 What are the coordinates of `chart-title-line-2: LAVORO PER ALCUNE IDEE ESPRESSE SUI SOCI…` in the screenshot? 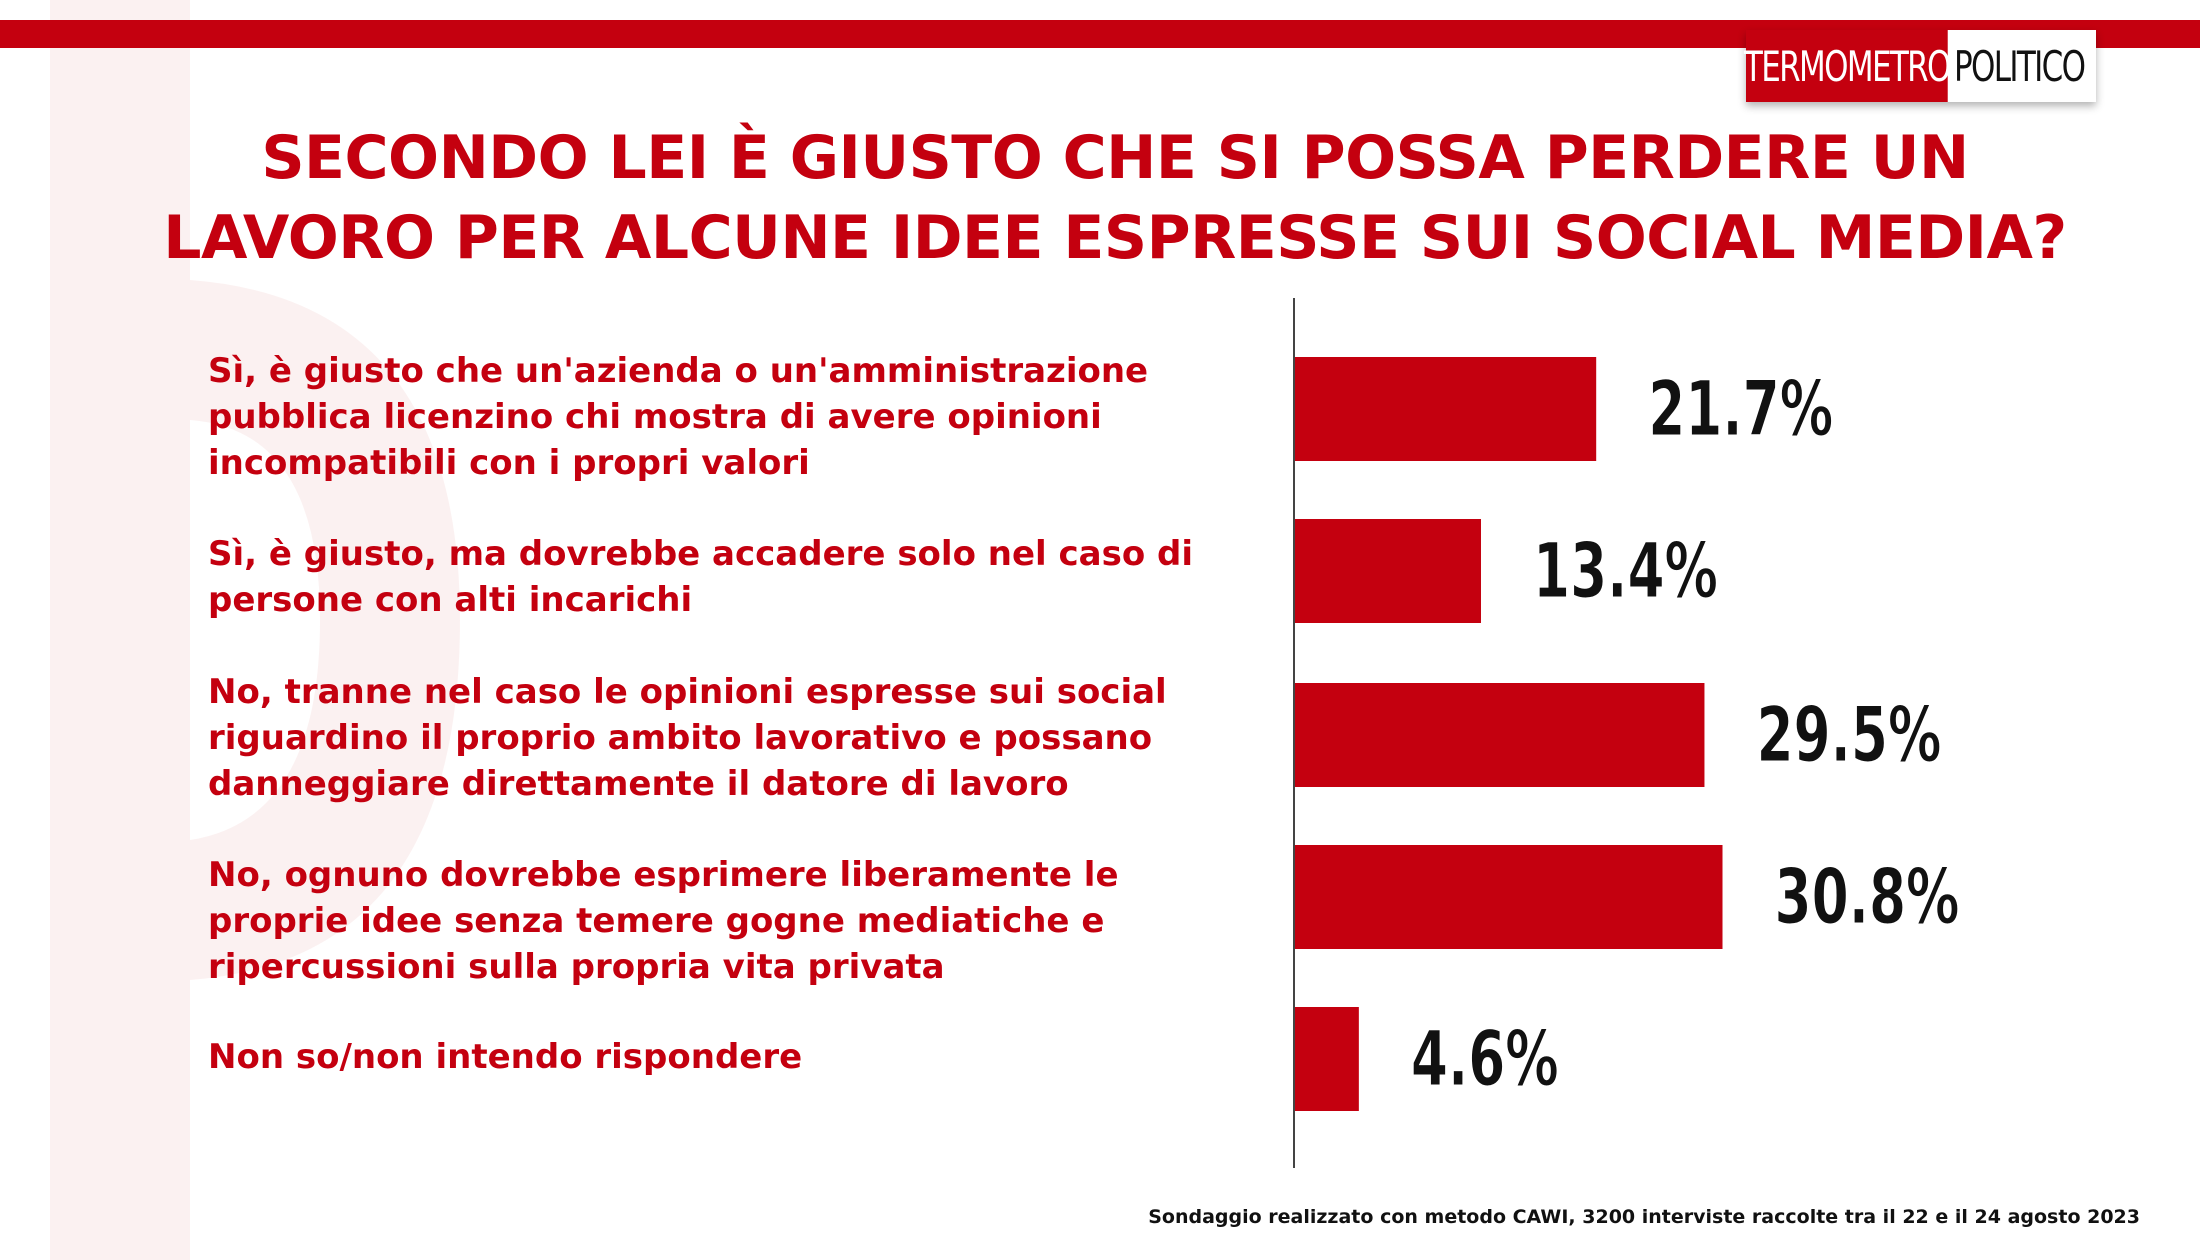 It's located at (1115, 238).